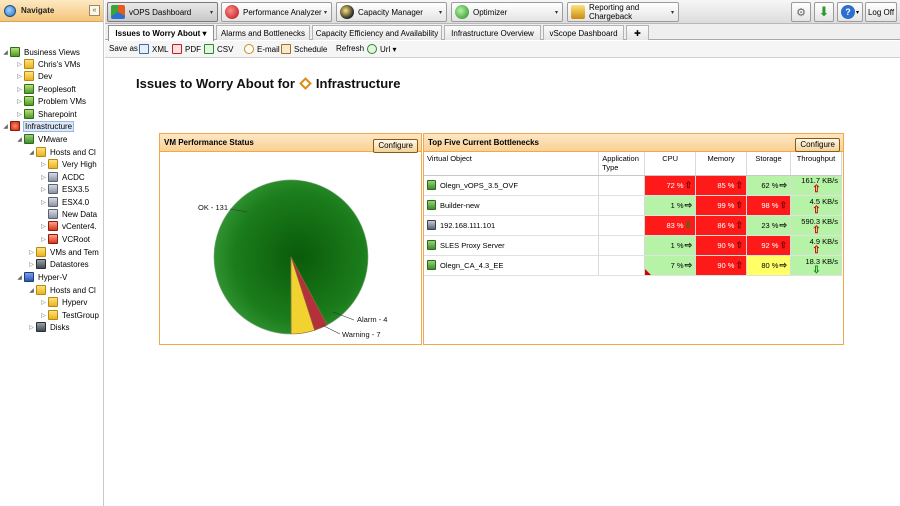 Image resolution: width=900 pixels, height=506 pixels. Describe the element at coordinates (69, 164) in the screenshot. I see `tree-item: ▷ Very High` at that location.